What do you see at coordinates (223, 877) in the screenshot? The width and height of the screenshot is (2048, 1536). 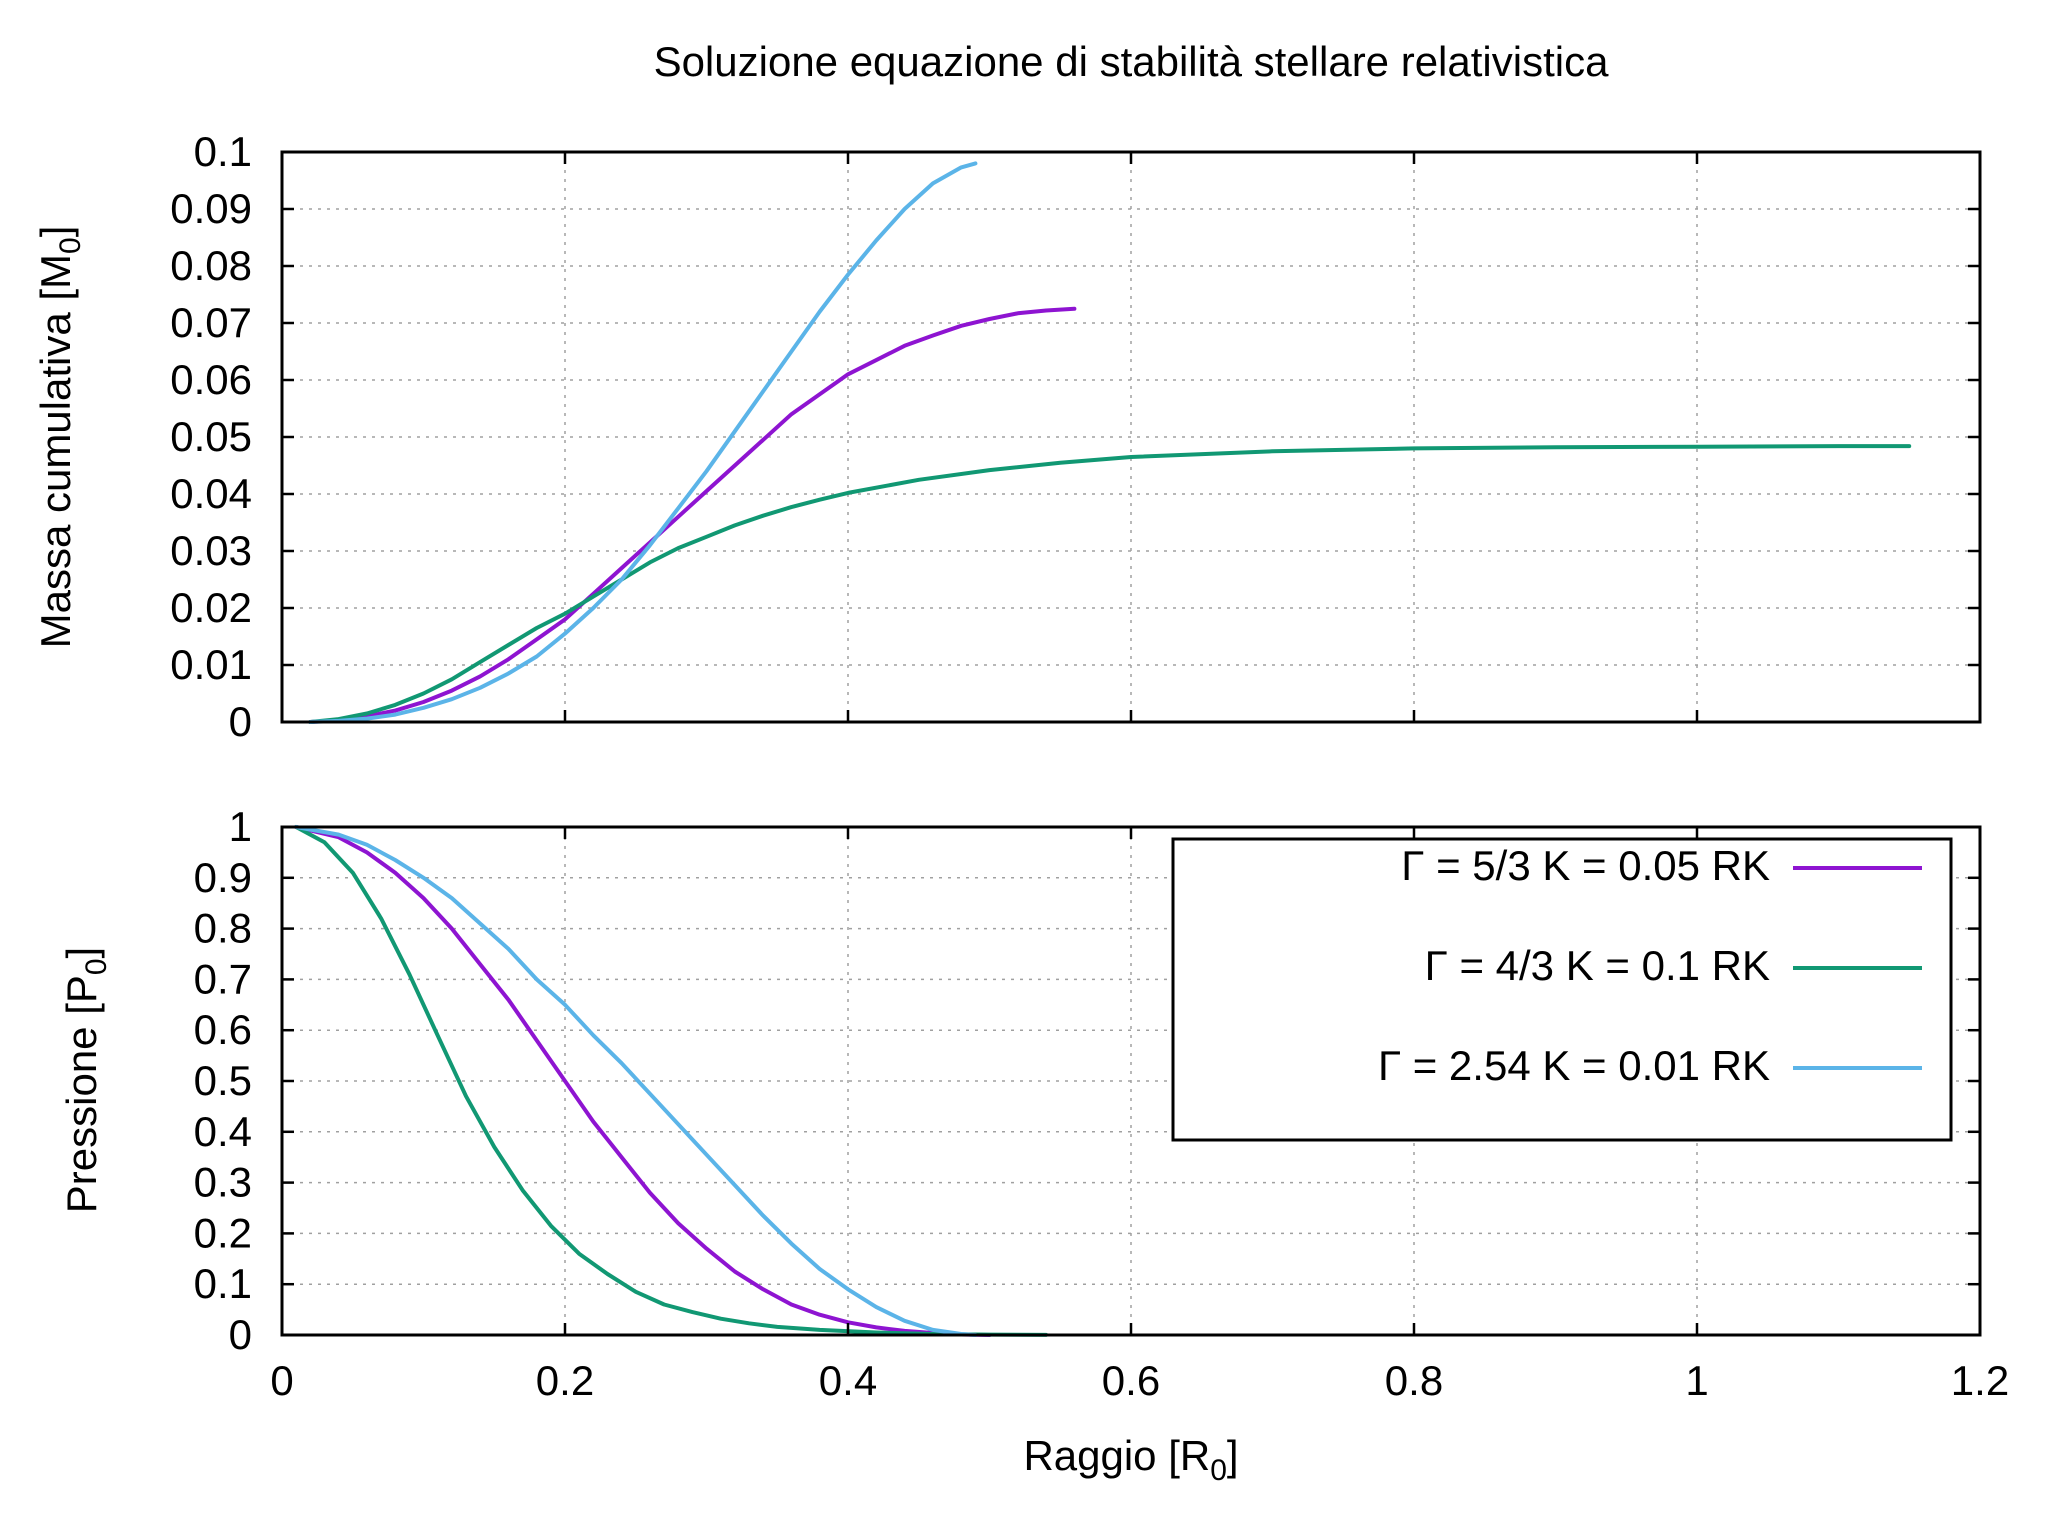 I see `pressure-y-tick-label: 0.9` at bounding box center [223, 877].